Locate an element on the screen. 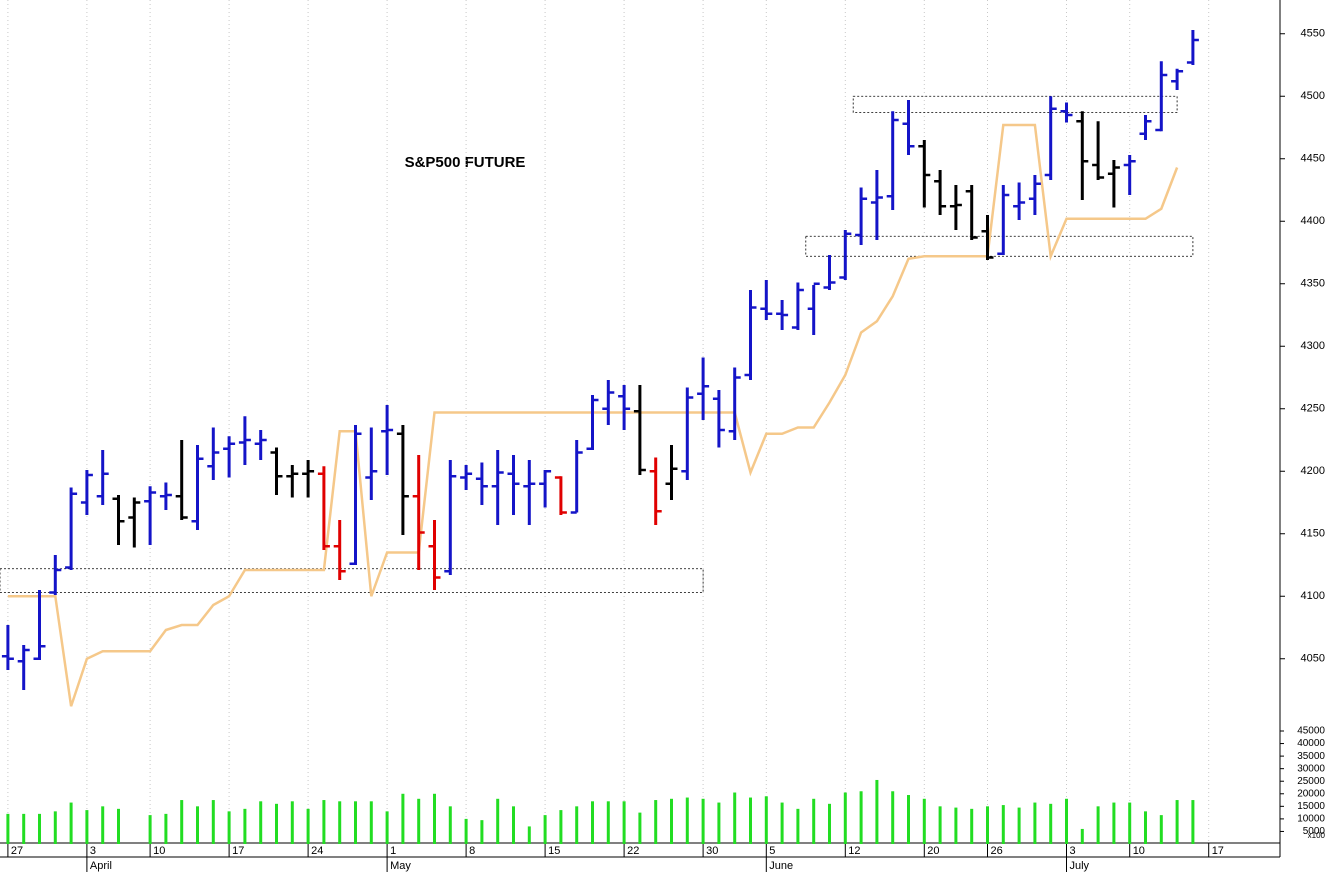  y-tick-label: 4150 is located at coordinates (1313, 534).